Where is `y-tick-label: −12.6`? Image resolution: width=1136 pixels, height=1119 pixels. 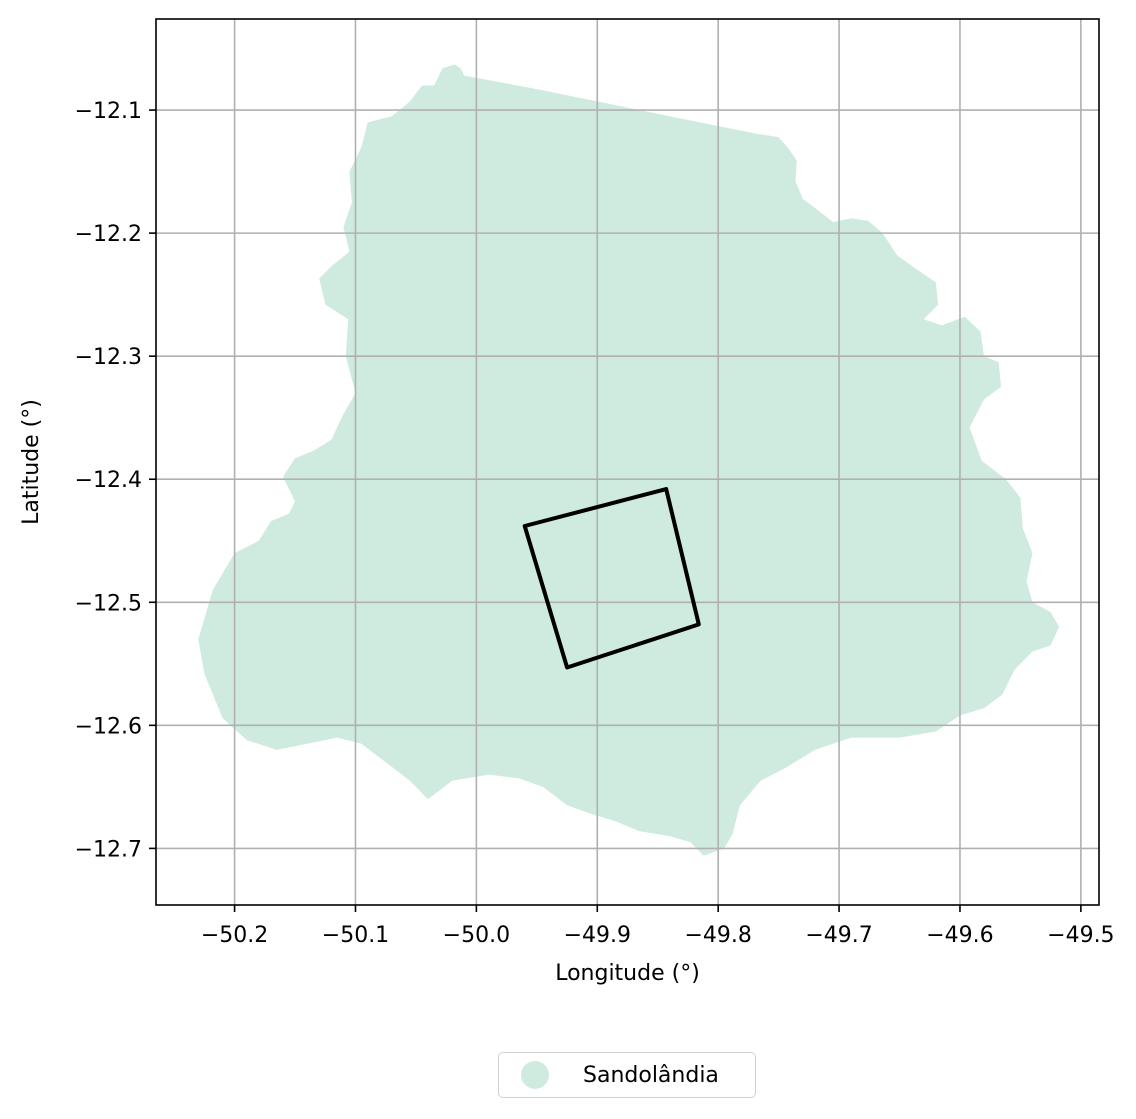
y-tick-label: −12.6 is located at coordinates (108, 726).